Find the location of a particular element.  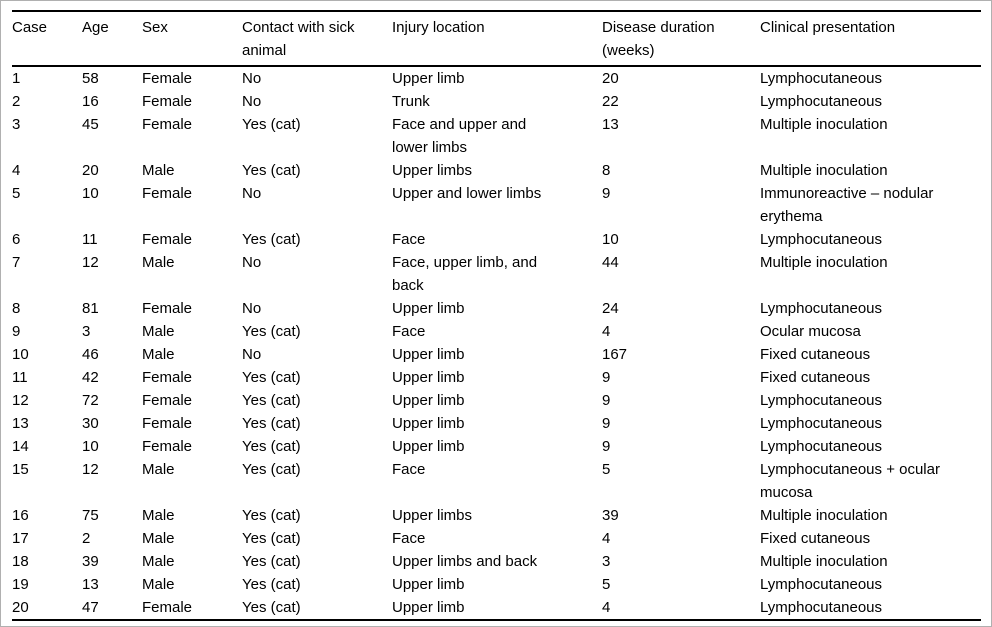

cell-duration: 8 is located at coordinates (681, 170).